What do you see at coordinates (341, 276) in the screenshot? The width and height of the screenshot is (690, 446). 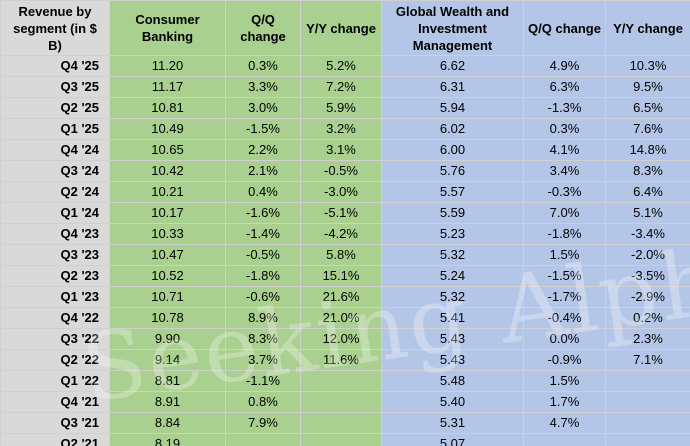 I see `consumer-yy-cell: 15.1%` at bounding box center [341, 276].